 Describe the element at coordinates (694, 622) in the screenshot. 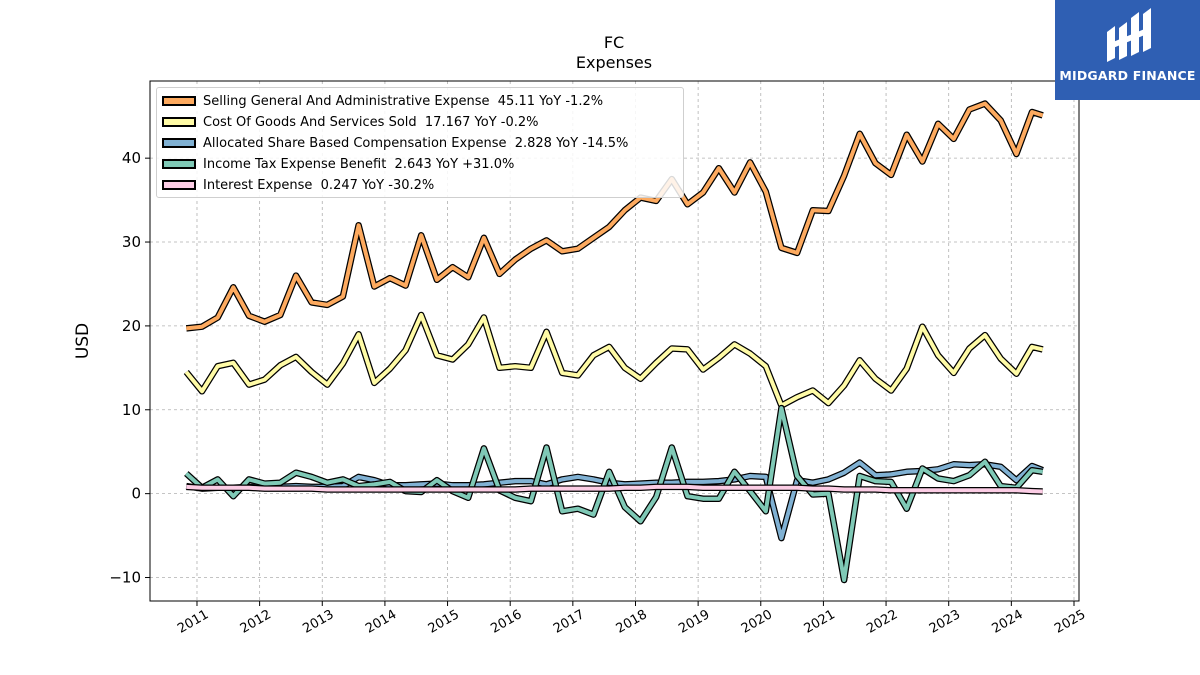

I see `x-tick-label: 2019` at that location.